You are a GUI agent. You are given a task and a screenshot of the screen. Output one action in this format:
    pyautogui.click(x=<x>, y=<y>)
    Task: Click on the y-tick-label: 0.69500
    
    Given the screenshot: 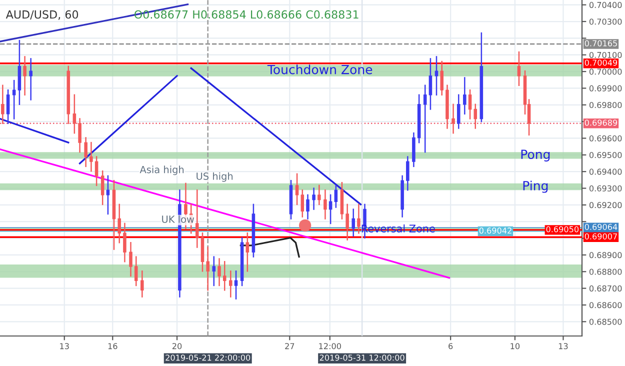 What is the action you would take?
    pyautogui.click(x=605, y=155)
    